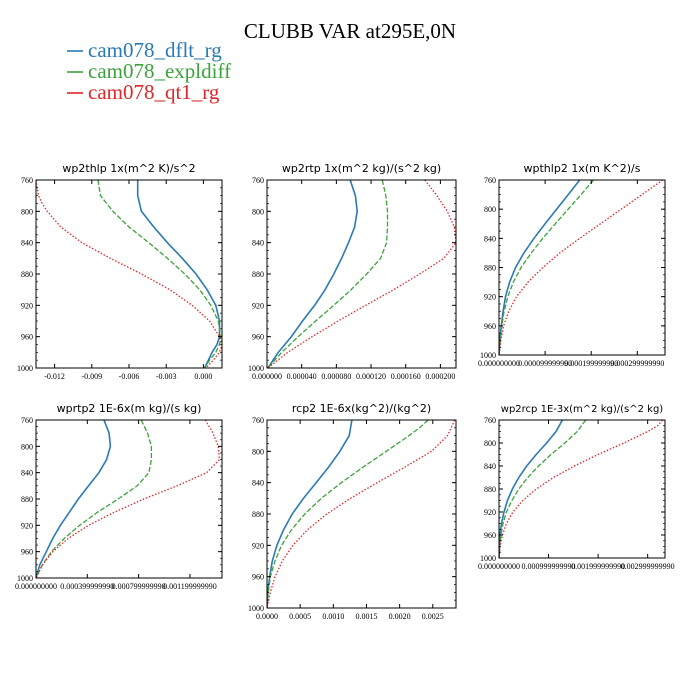 The width and height of the screenshot is (700, 700). I want to click on panel-title: wp2rtp 1x(m^2 kg)/(s^2 kg), so click(361, 168).